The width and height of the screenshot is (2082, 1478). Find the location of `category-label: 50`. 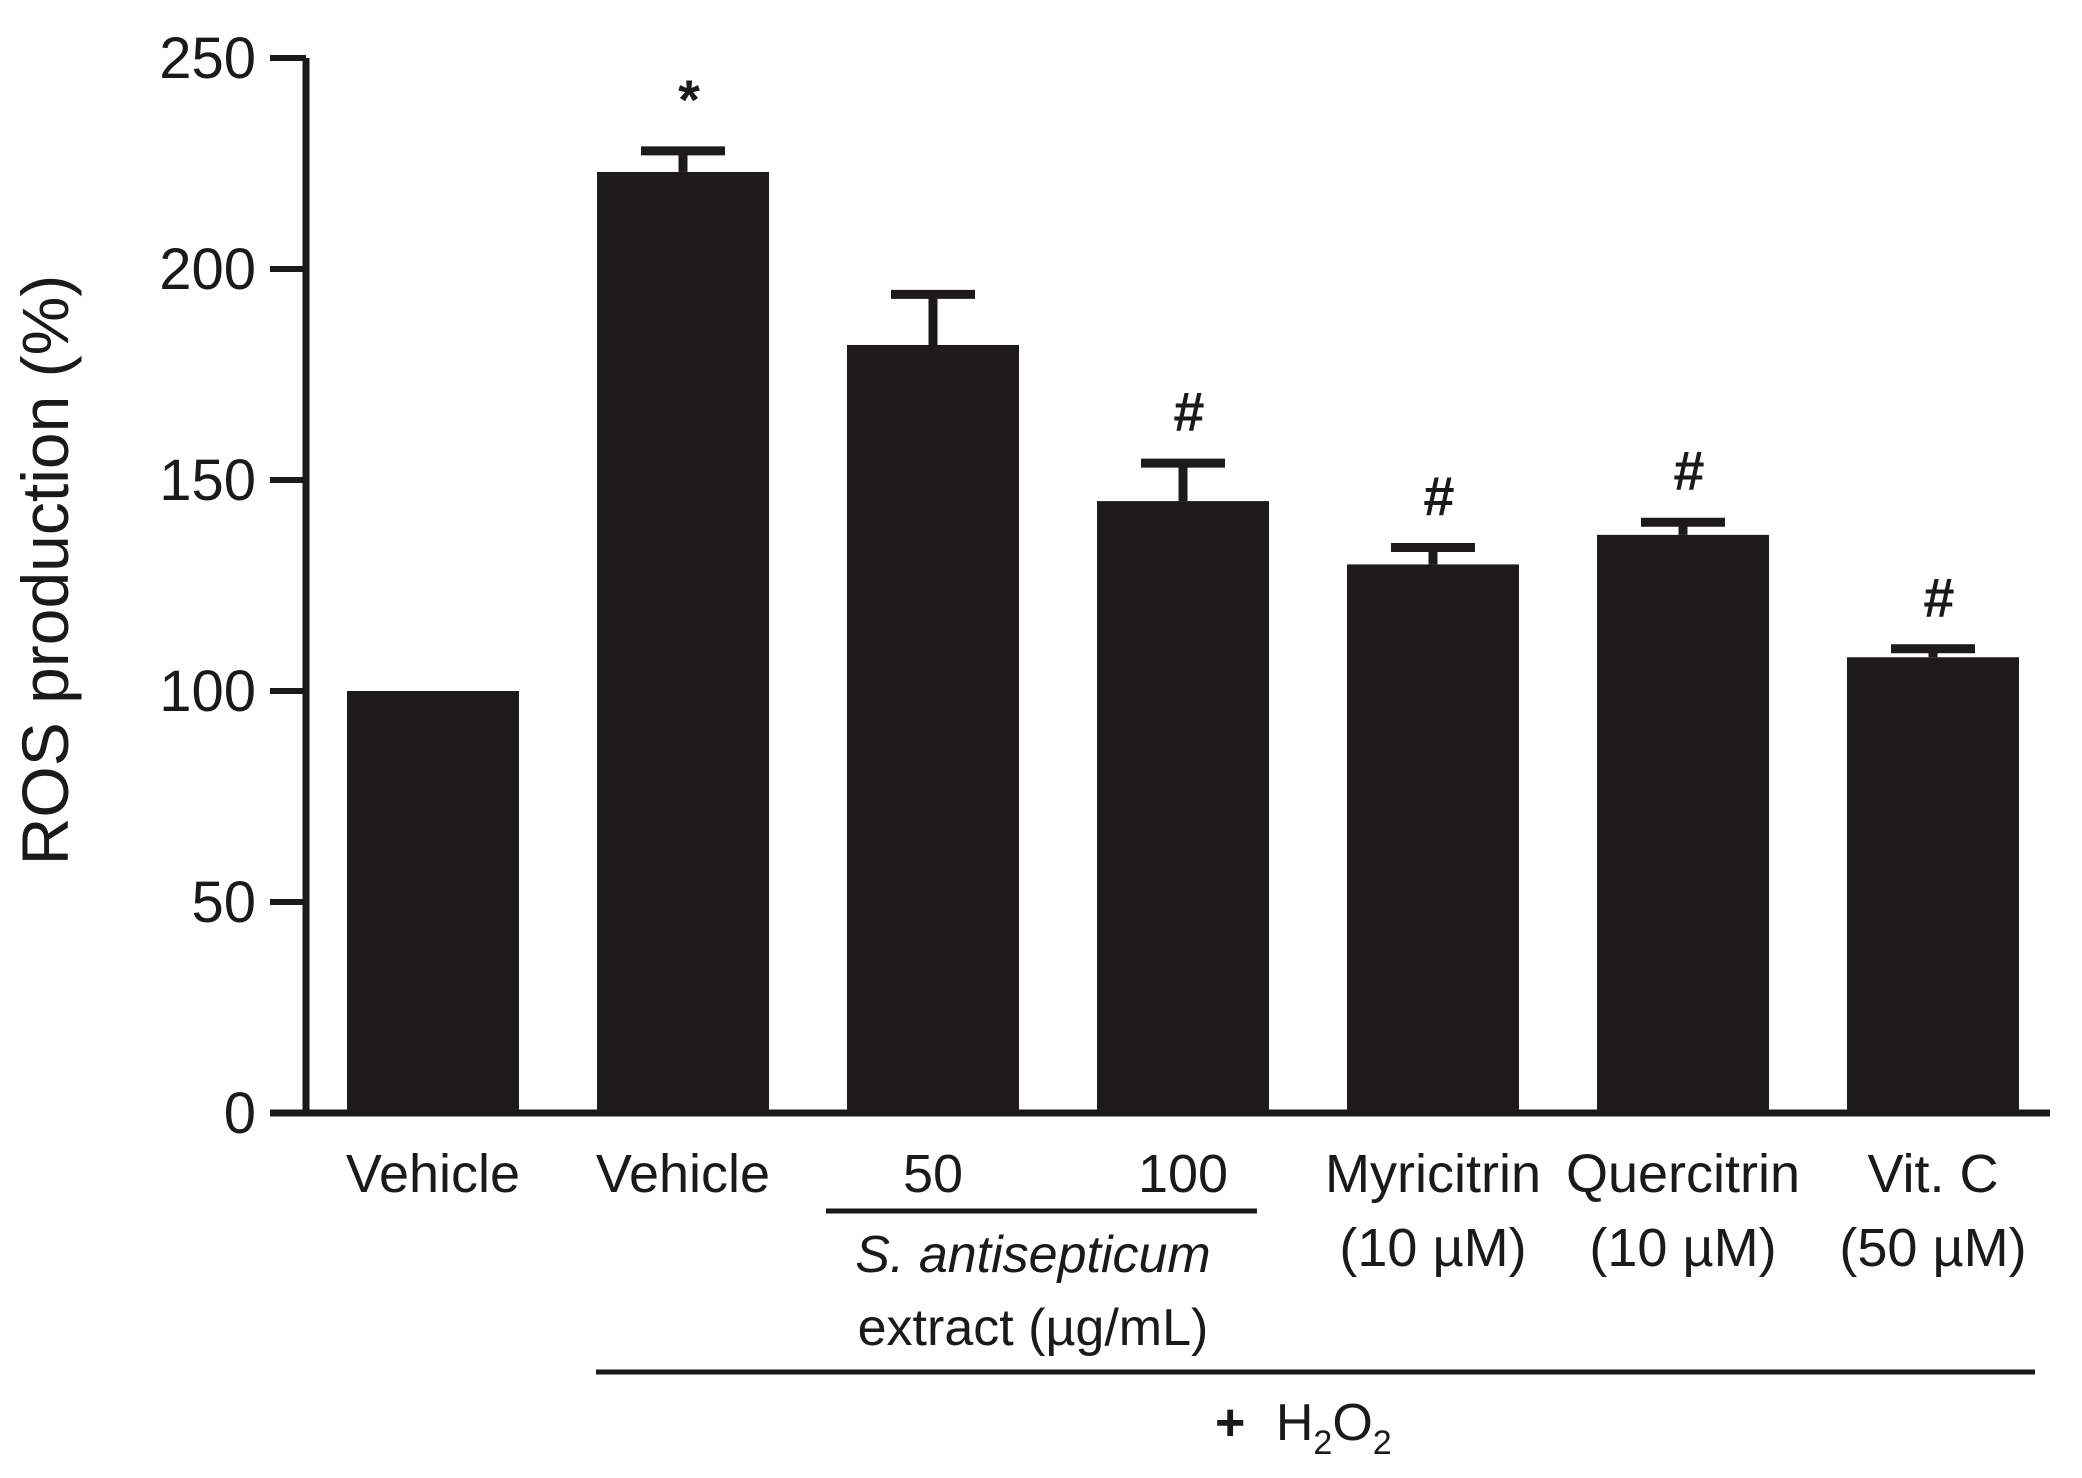

category-label: 50 is located at coordinates (933, 1174).